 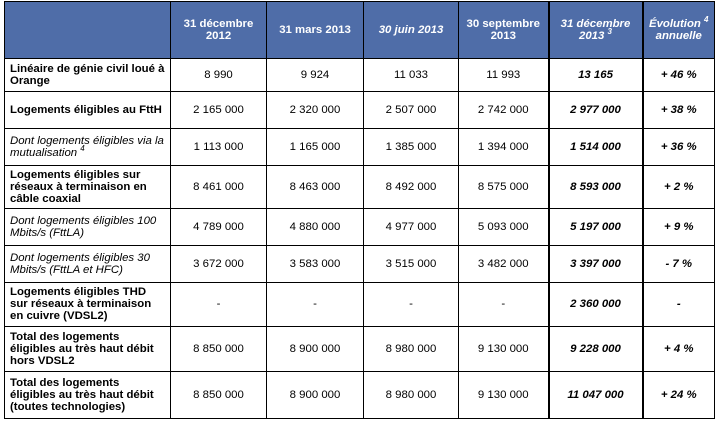 I want to click on row-label: Linéaire de génie civil loué à Orange, so click(x=87, y=75).